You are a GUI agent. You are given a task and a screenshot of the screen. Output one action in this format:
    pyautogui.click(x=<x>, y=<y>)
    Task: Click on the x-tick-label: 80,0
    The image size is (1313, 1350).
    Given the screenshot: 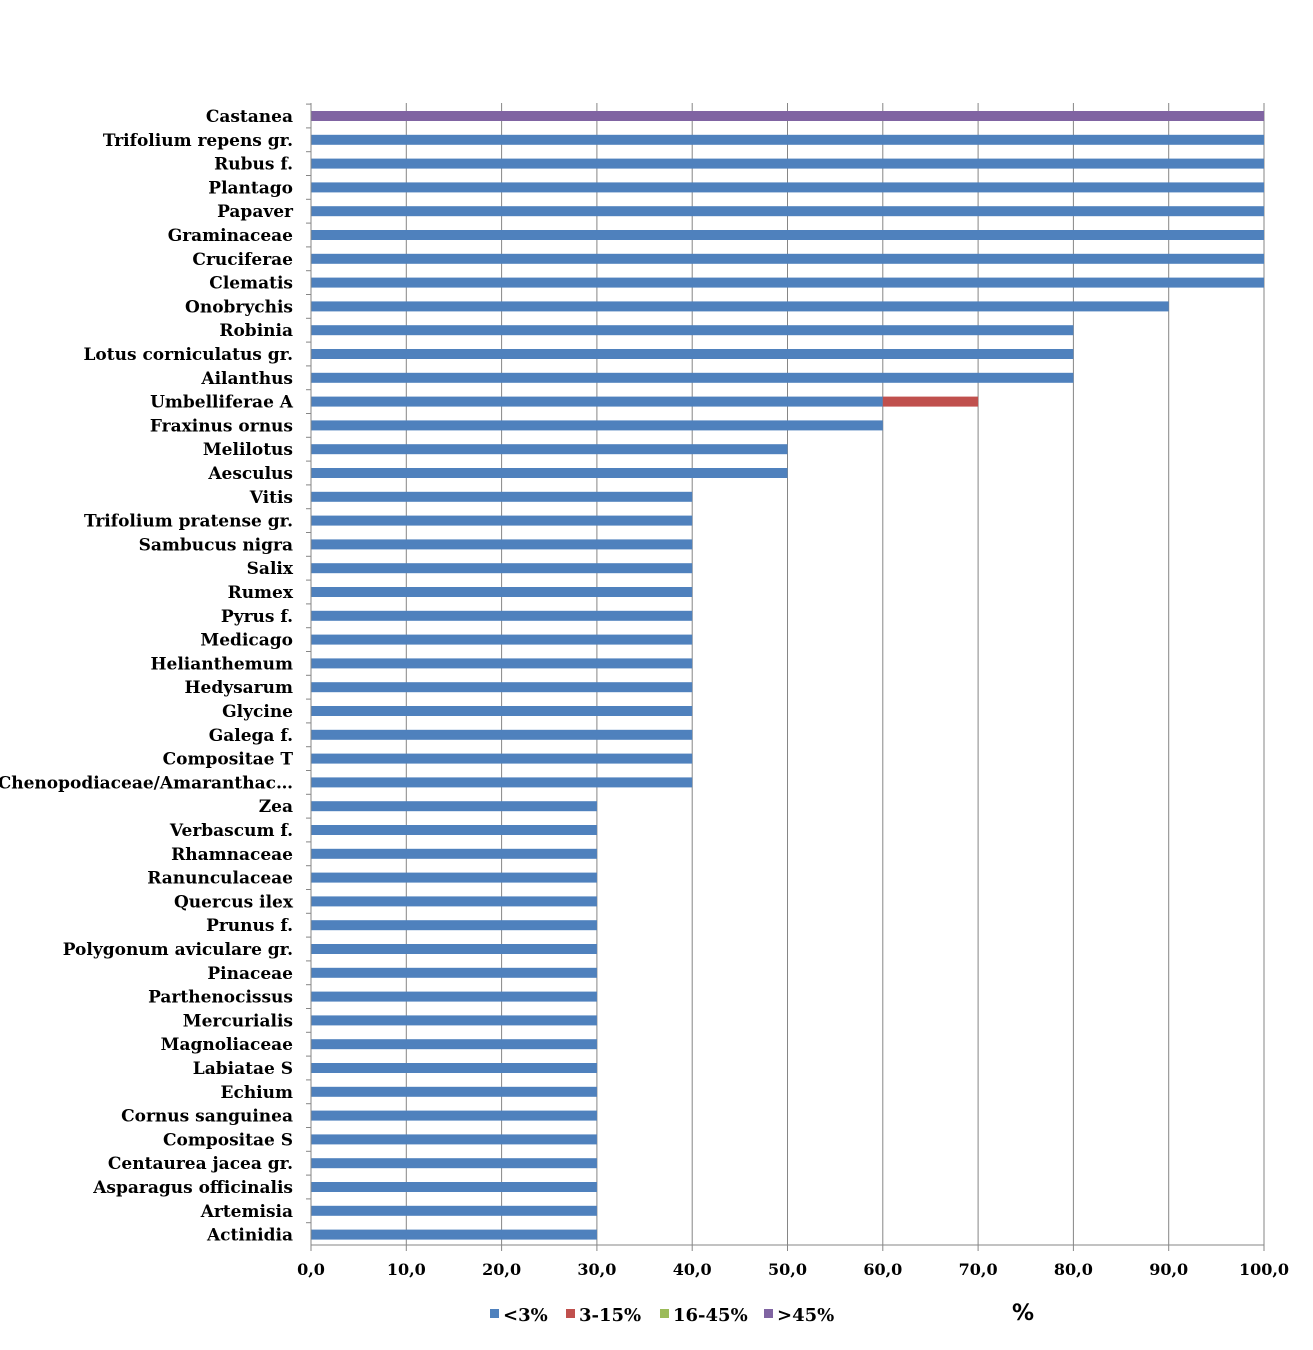 What is the action you would take?
    pyautogui.click(x=1073, y=1269)
    